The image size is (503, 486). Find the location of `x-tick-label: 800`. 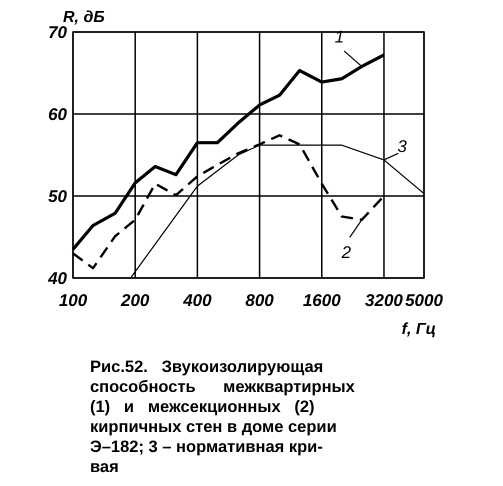

x-tick-label: 800 is located at coordinates (259, 300).